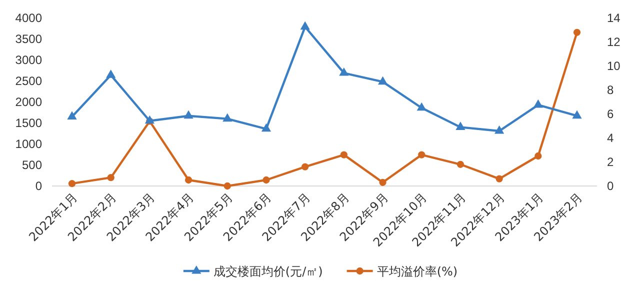 The height and width of the screenshot is (291, 641). Describe the element at coordinates (610, 161) in the screenshot. I see `y2-tick-label: 2` at that location.